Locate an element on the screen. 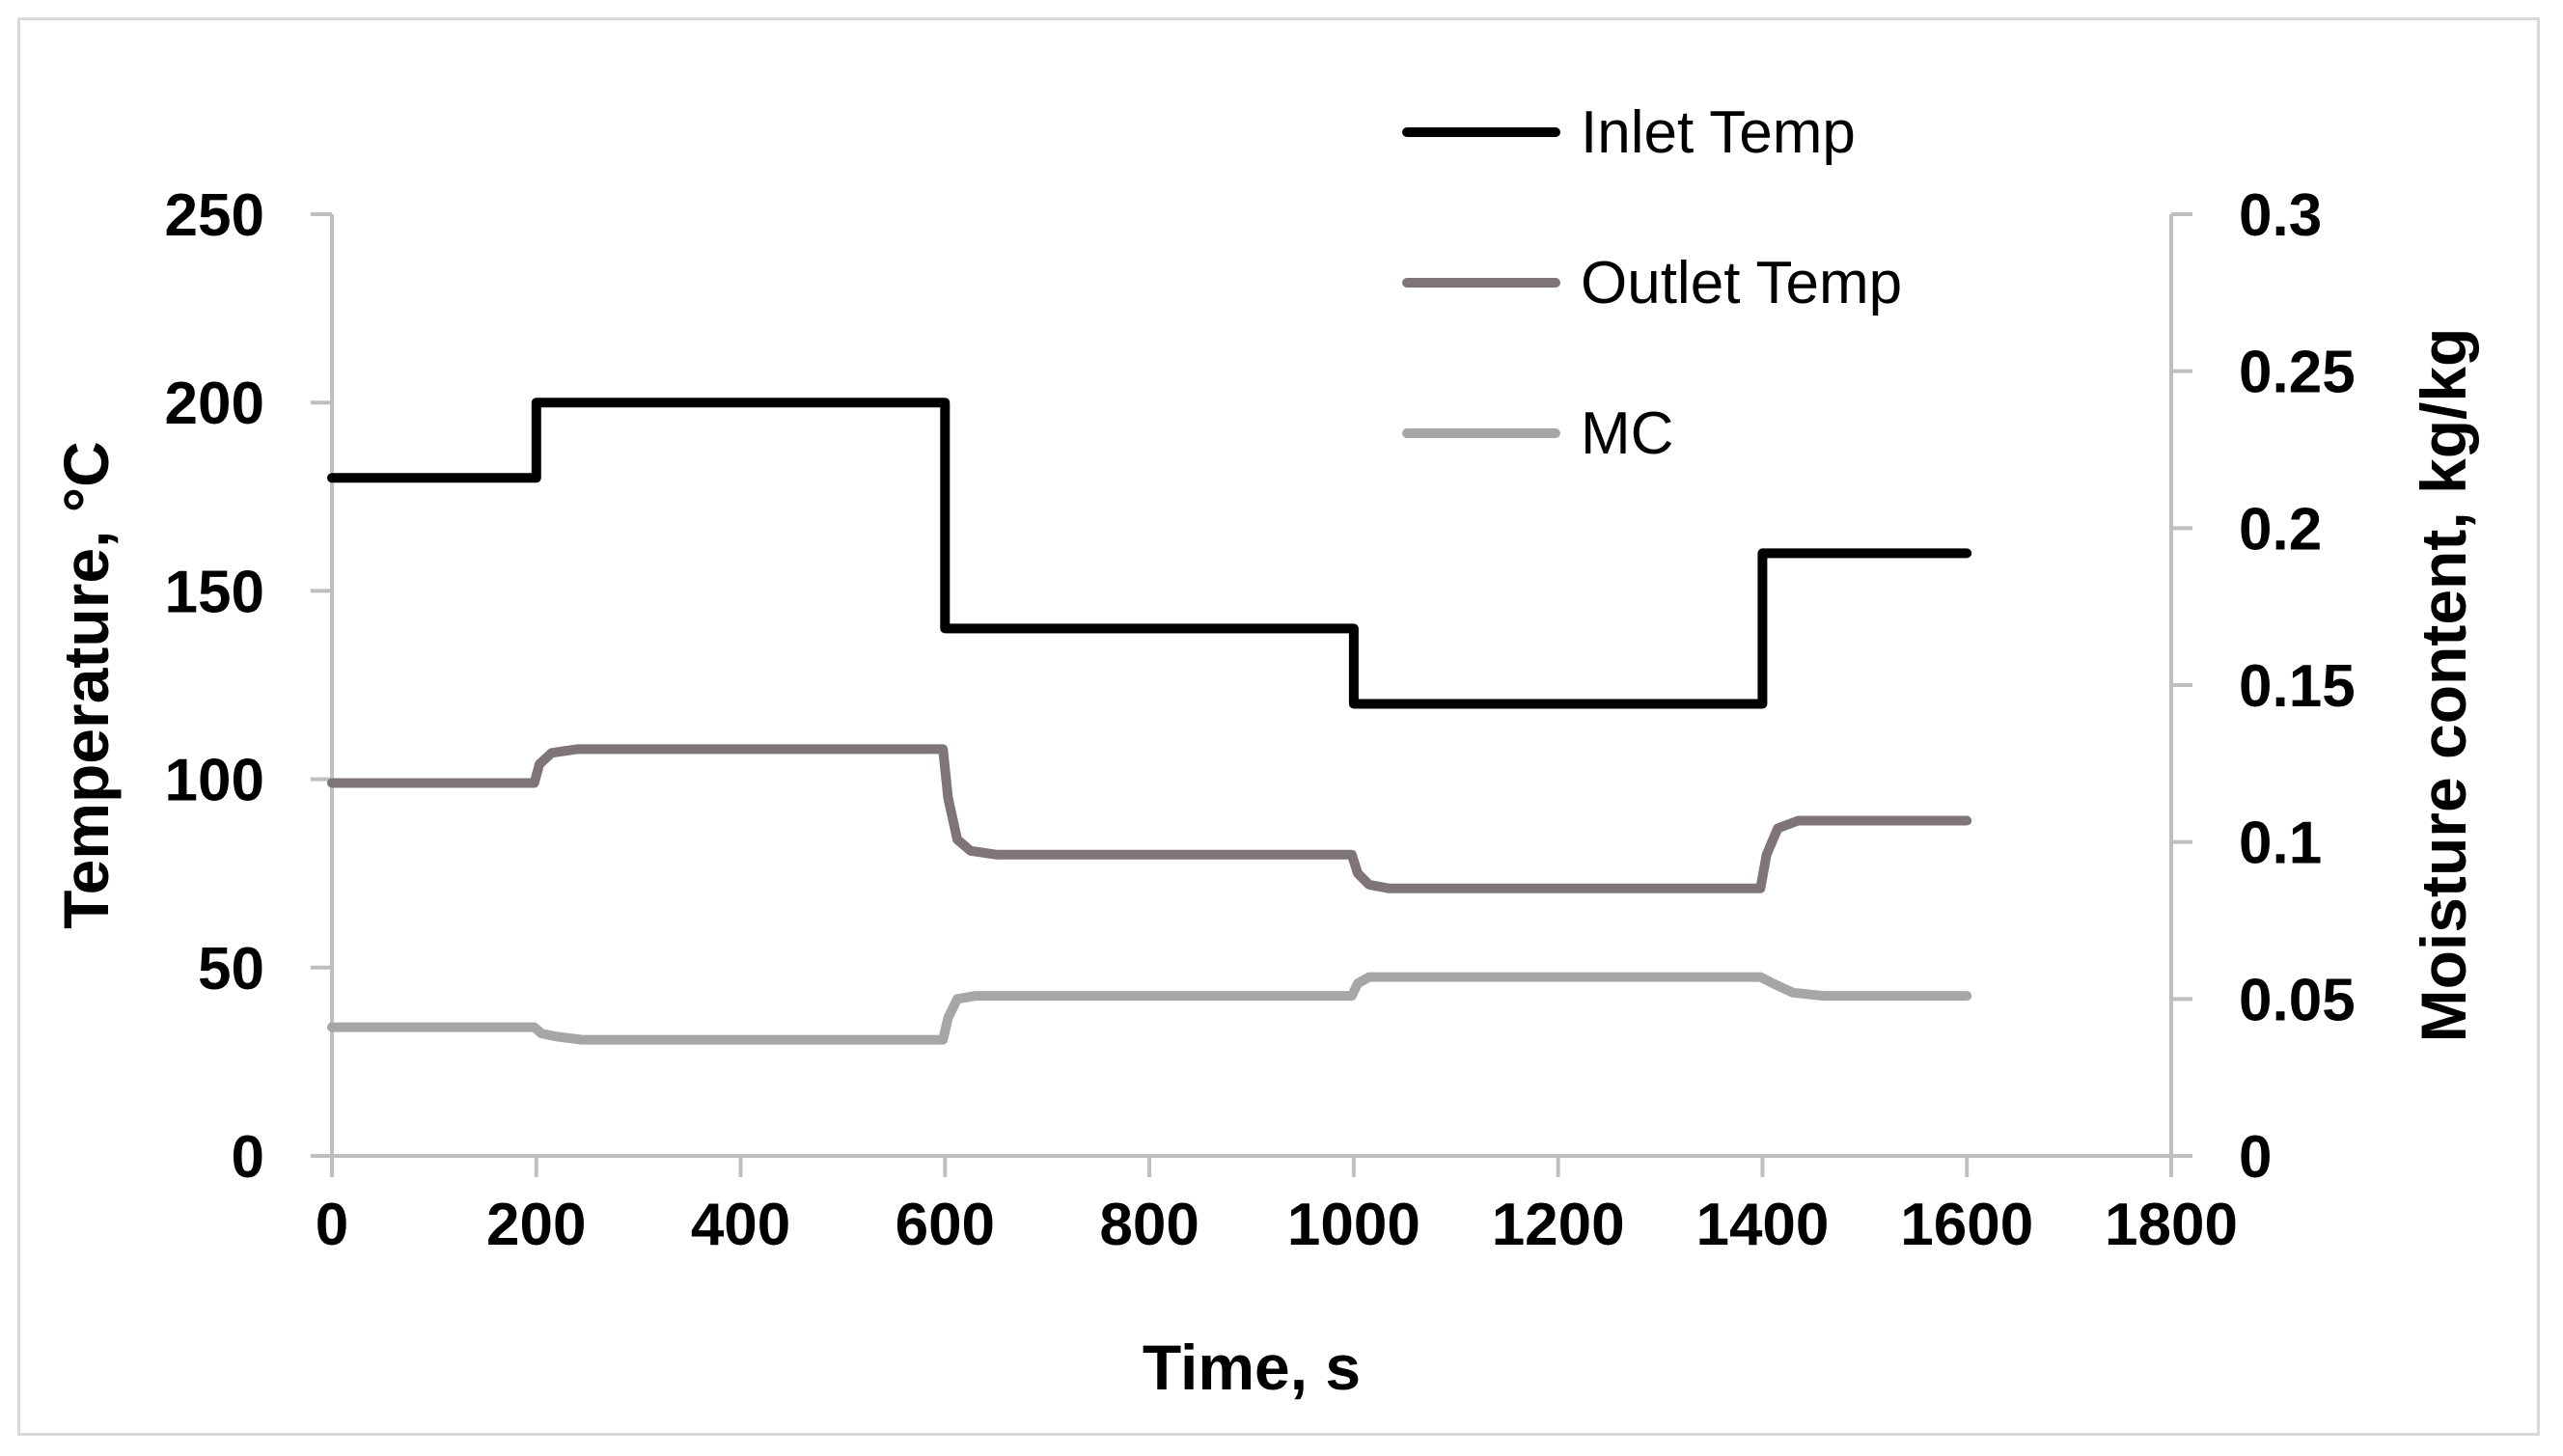  legend-item-outlet: Outlet Temp is located at coordinates (1652, 283).